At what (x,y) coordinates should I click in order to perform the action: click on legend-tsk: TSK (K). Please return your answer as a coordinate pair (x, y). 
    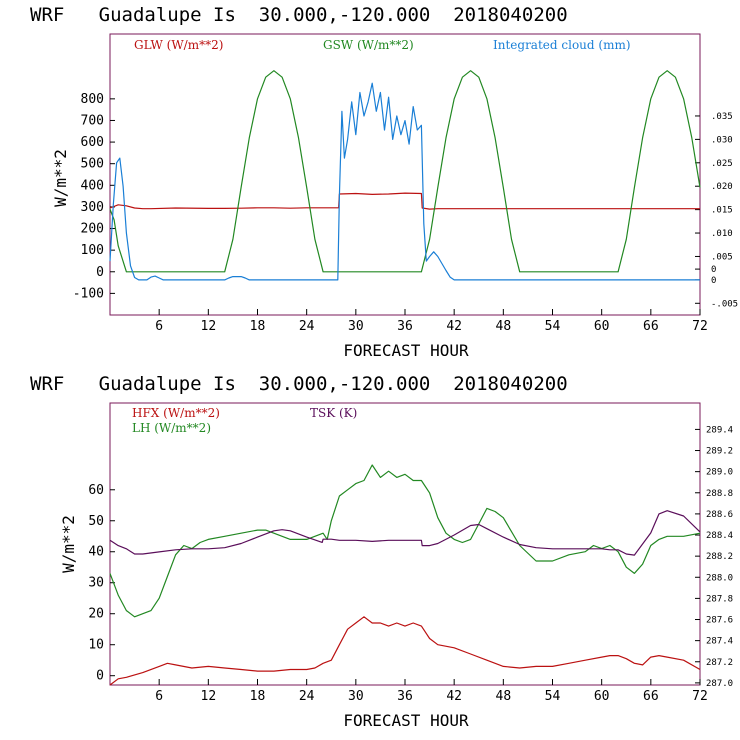
    Looking at the image, I should click on (333, 413).